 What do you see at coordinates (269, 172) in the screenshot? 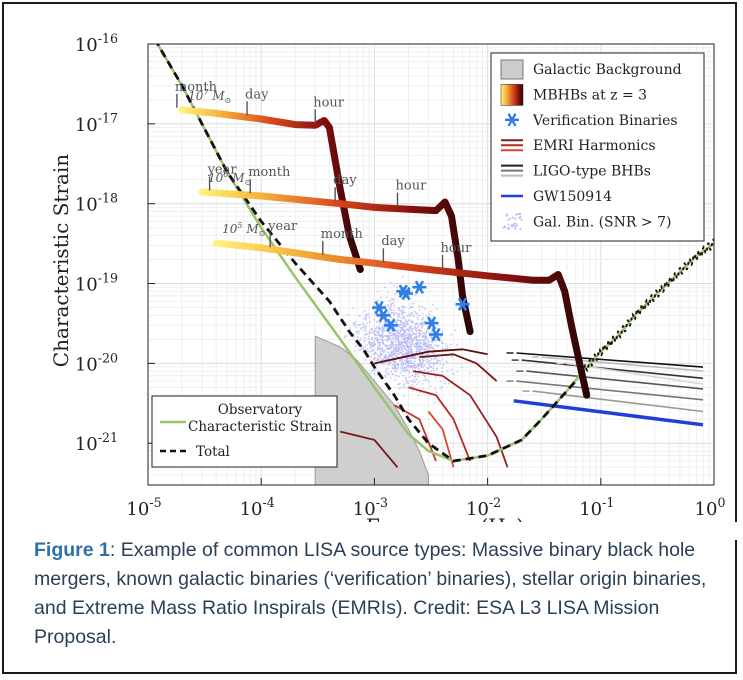
I see `time-mark-label: month` at bounding box center [269, 172].